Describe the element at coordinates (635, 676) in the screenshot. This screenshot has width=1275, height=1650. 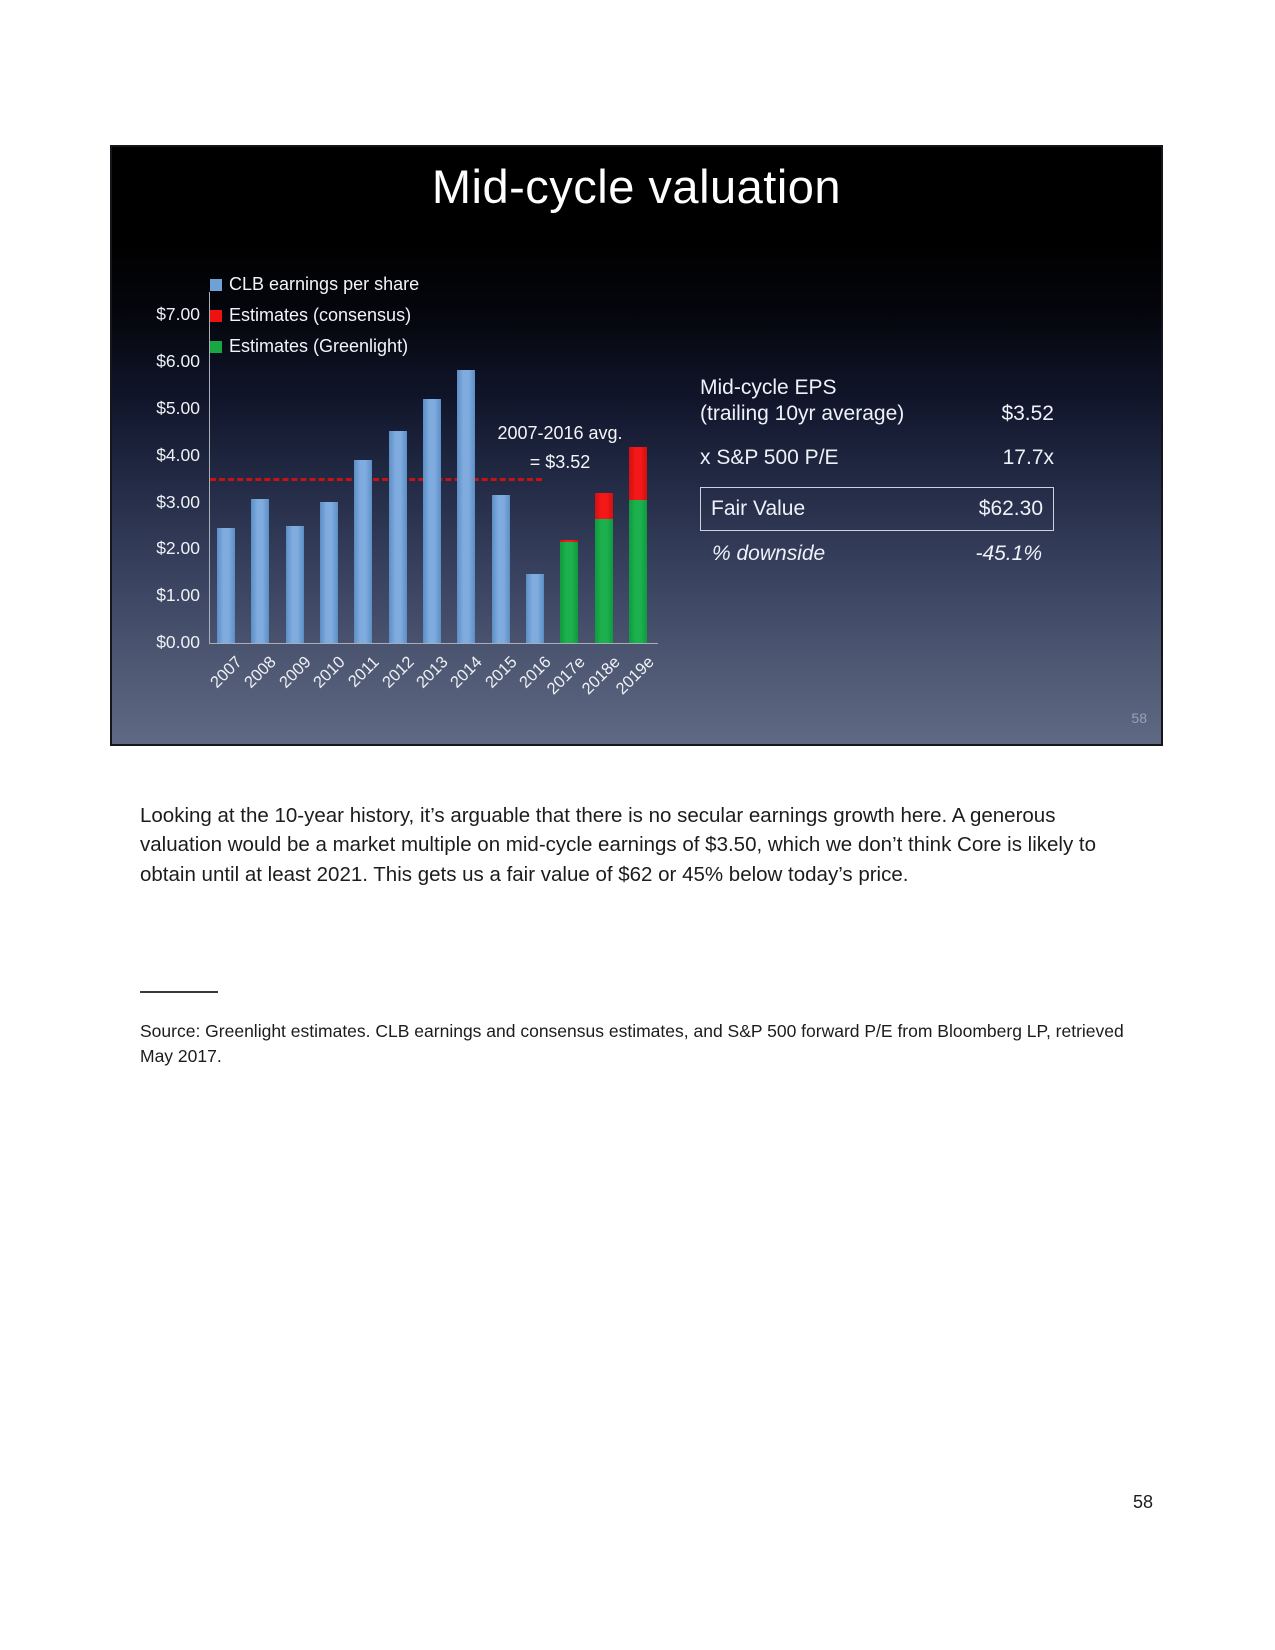
I see `x-axis-label-2019e: 2019e` at that location.